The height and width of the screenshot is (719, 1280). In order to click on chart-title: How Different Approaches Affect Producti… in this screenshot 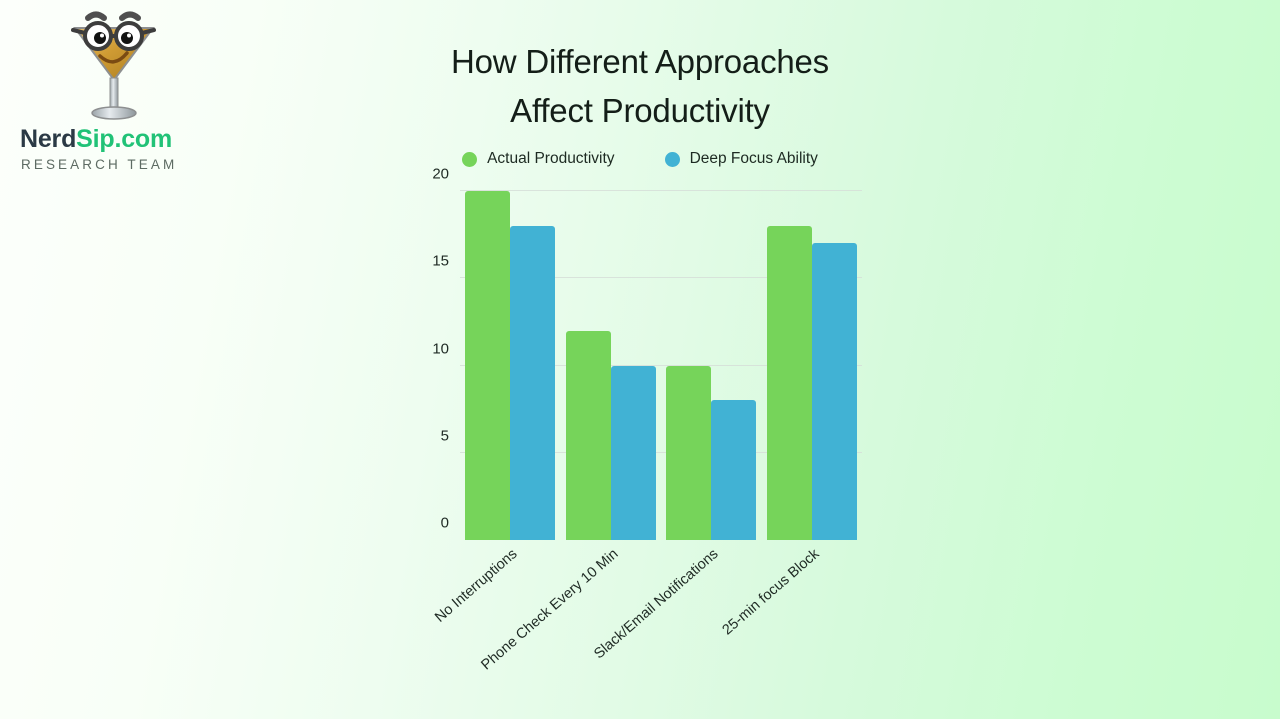, I will do `click(640, 87)`.